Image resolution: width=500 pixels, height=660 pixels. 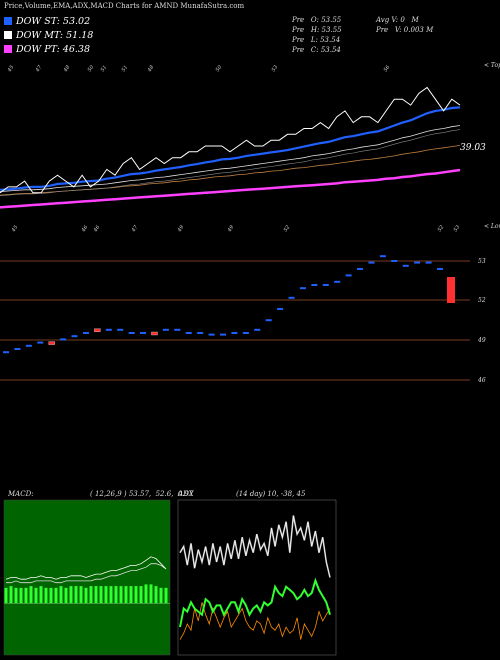 What do you see at coordinates (317, 20) in the screenshot?
I see `quote-open: Pre O: 53.55` at bounding box center [317, 20].